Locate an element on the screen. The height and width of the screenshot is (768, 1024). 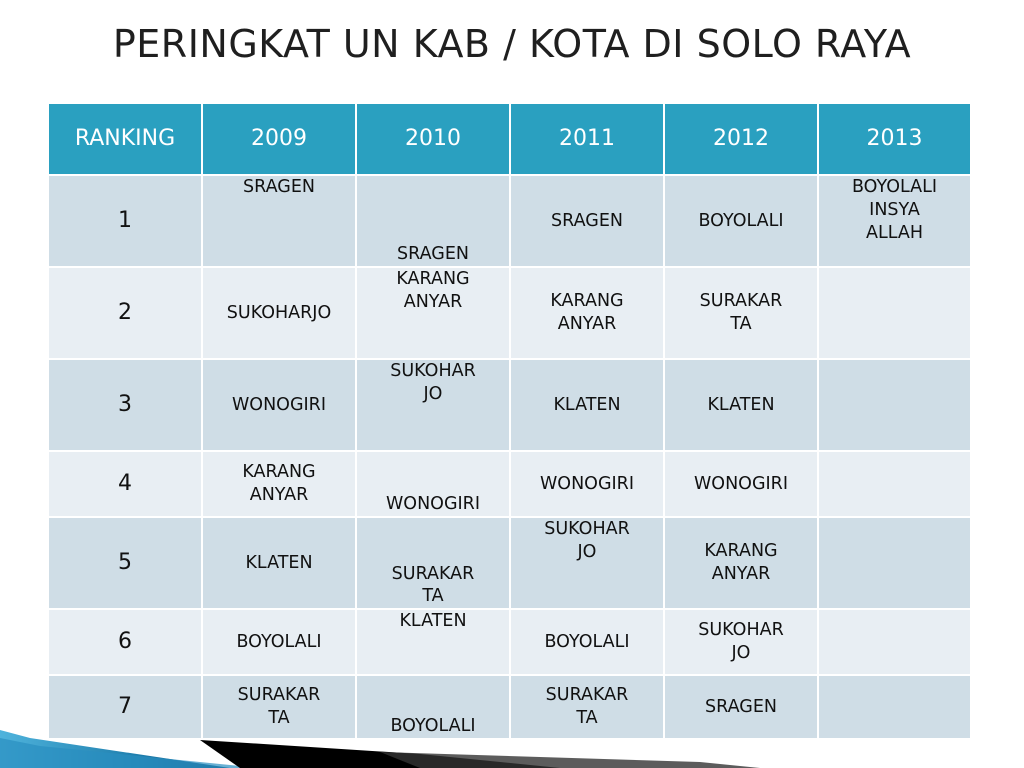
cell-2011: SUKOHAR JO is located at coordinates (587, 563).